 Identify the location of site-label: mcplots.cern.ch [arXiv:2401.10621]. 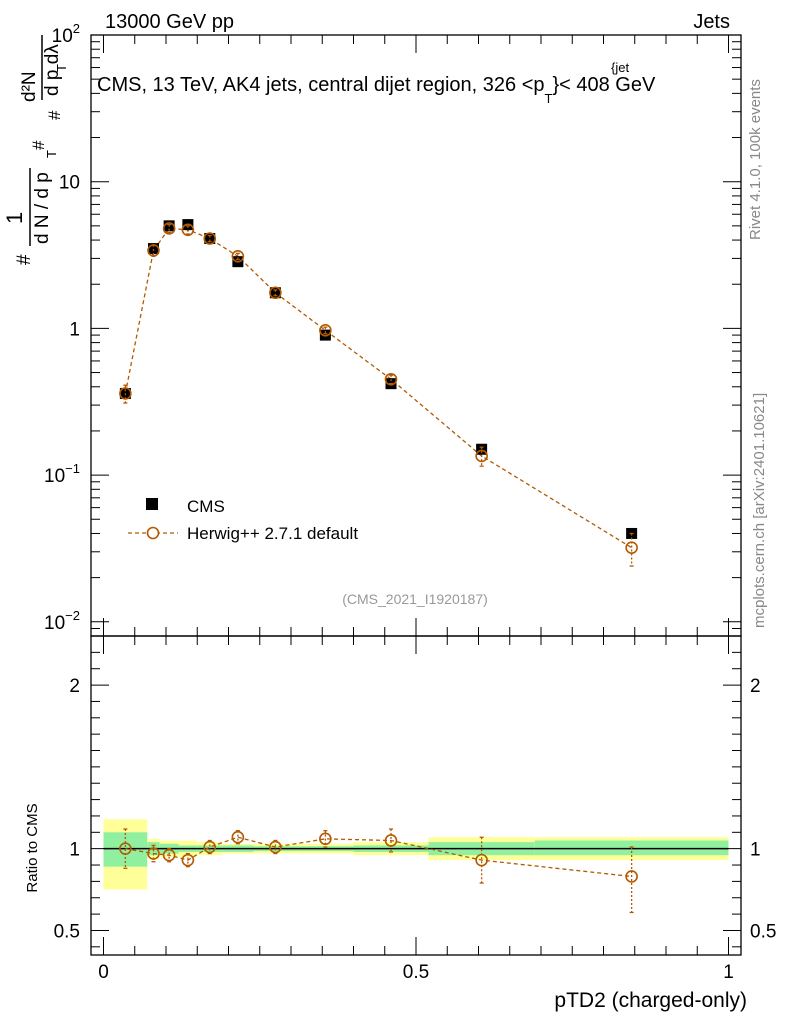
(759, 510).